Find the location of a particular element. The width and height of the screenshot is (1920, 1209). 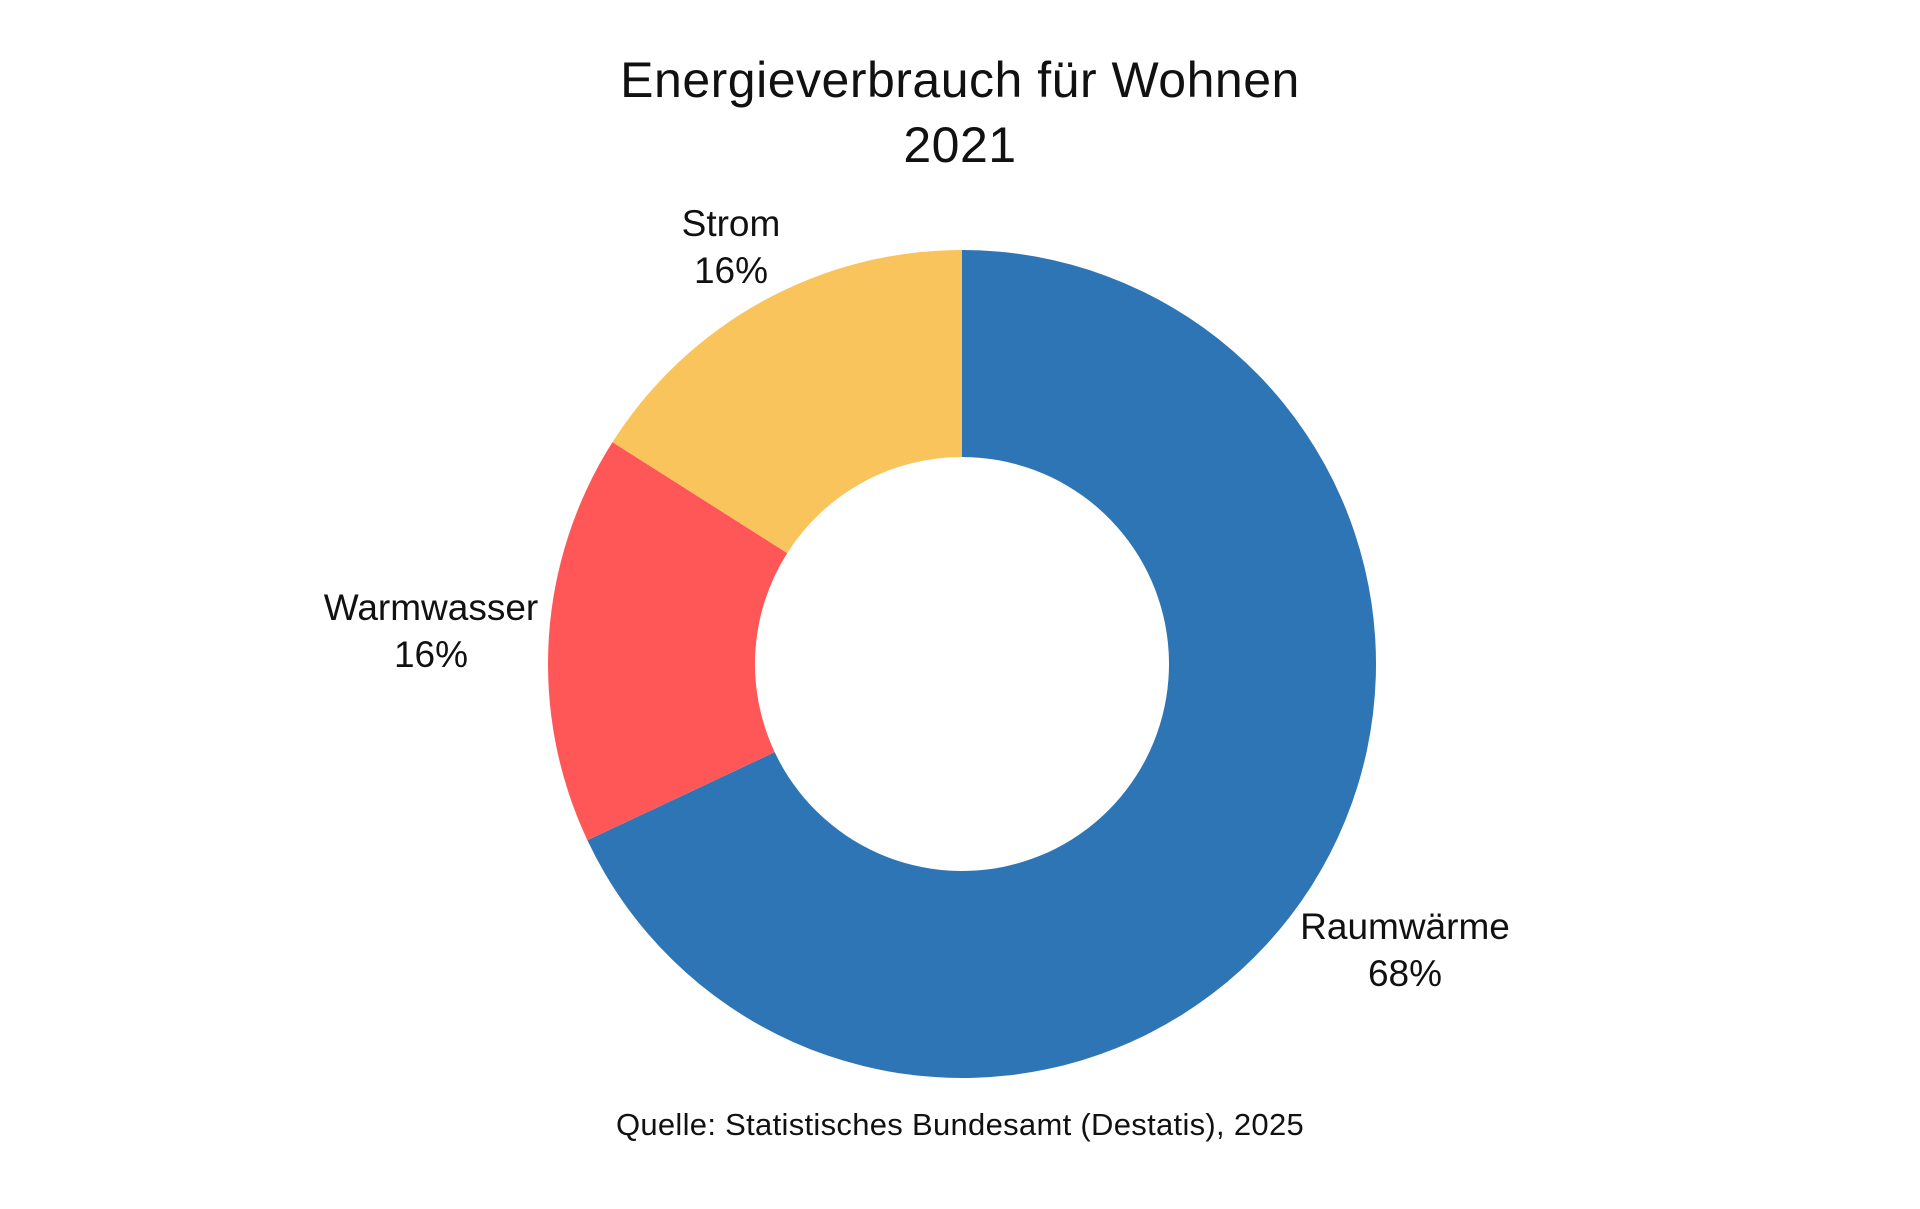

label-raumwaerme-name: Raumwärme is located at coordinates (1405, 926).